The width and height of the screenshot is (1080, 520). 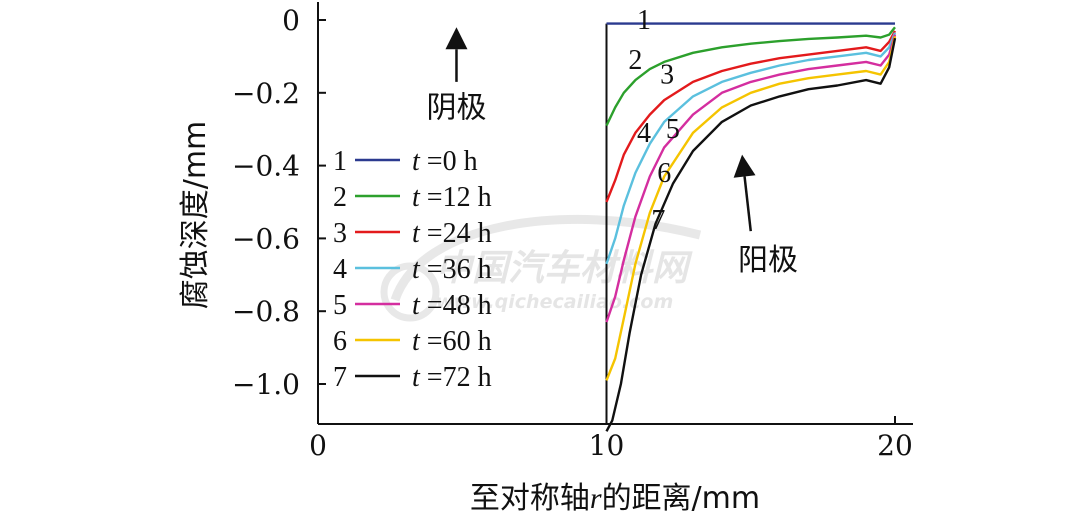 What do you see at coordinates (340, 233) in the screenshot?
I see `legend-number: 3` at bounding box center [340, 233].